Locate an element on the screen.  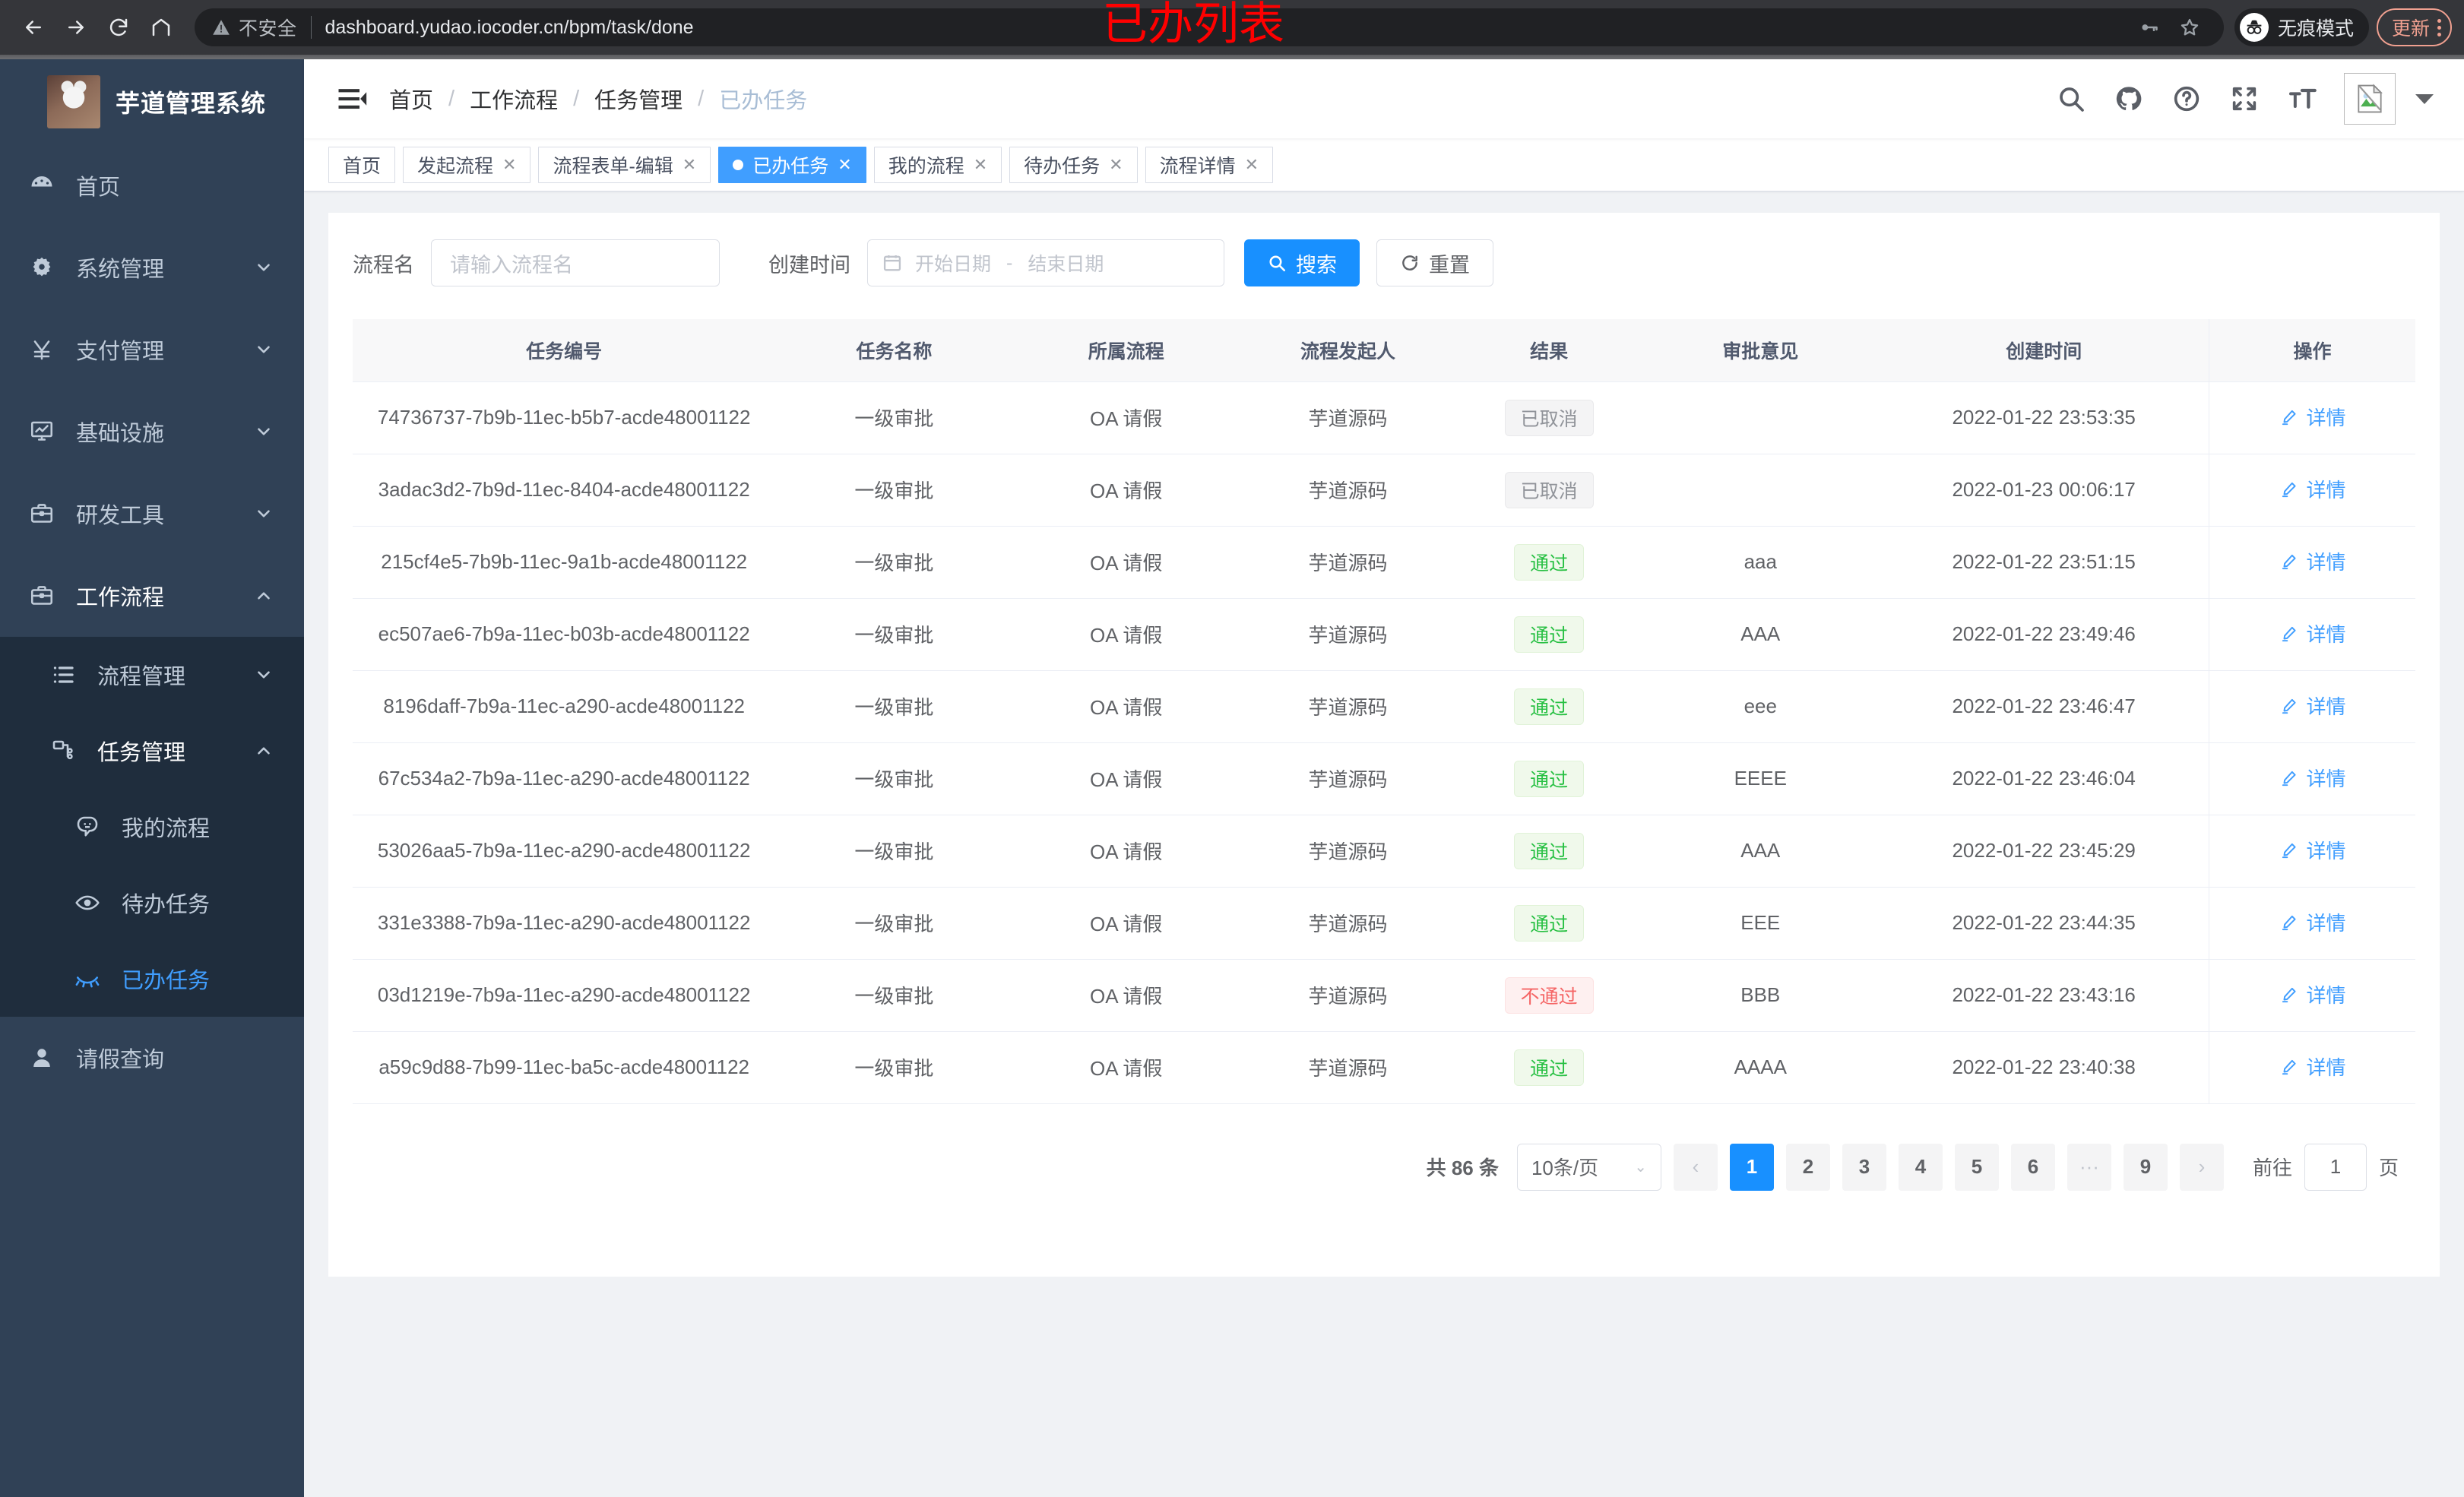
sidebar-item-infrastructure: 基础设施 is located at coordinates (152, 432).